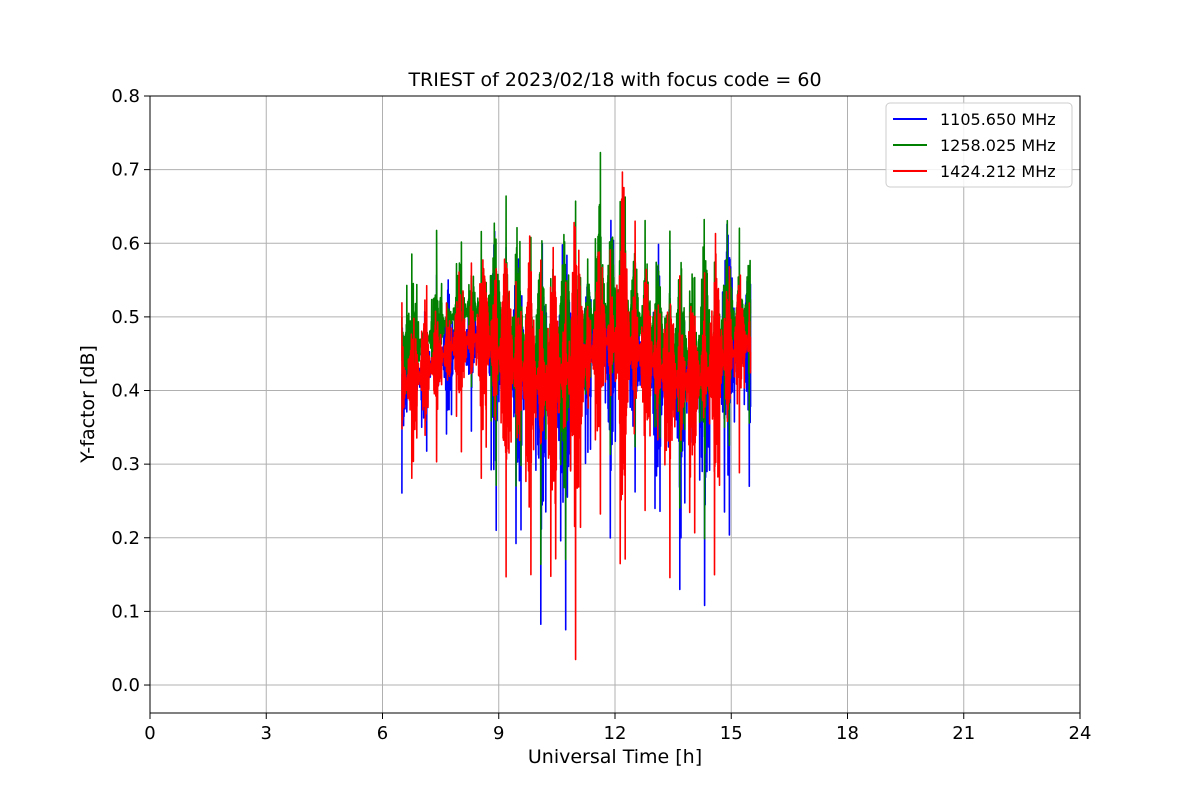 The width and height of the screenshot is (1200, 800). Describe the element at coordinates (998, 145) in the screenshot. I see `legend-entry: 1258.025 MHz` at that location.